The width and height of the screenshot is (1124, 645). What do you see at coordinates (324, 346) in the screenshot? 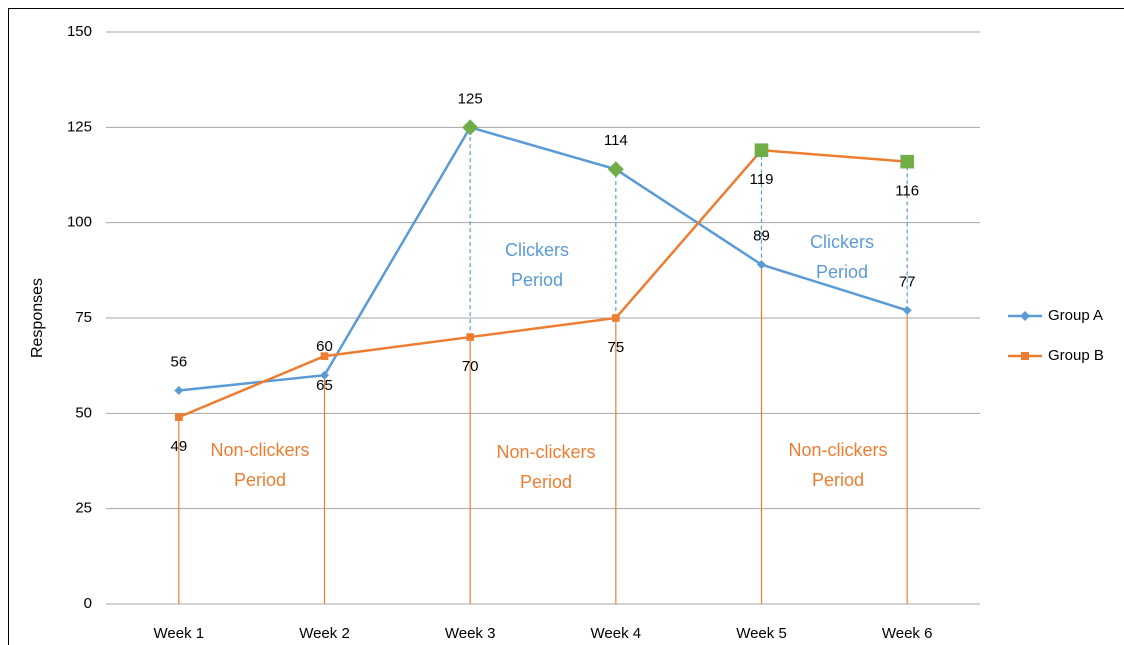
I see `data-label: 60` at bounding box center [324, 346].